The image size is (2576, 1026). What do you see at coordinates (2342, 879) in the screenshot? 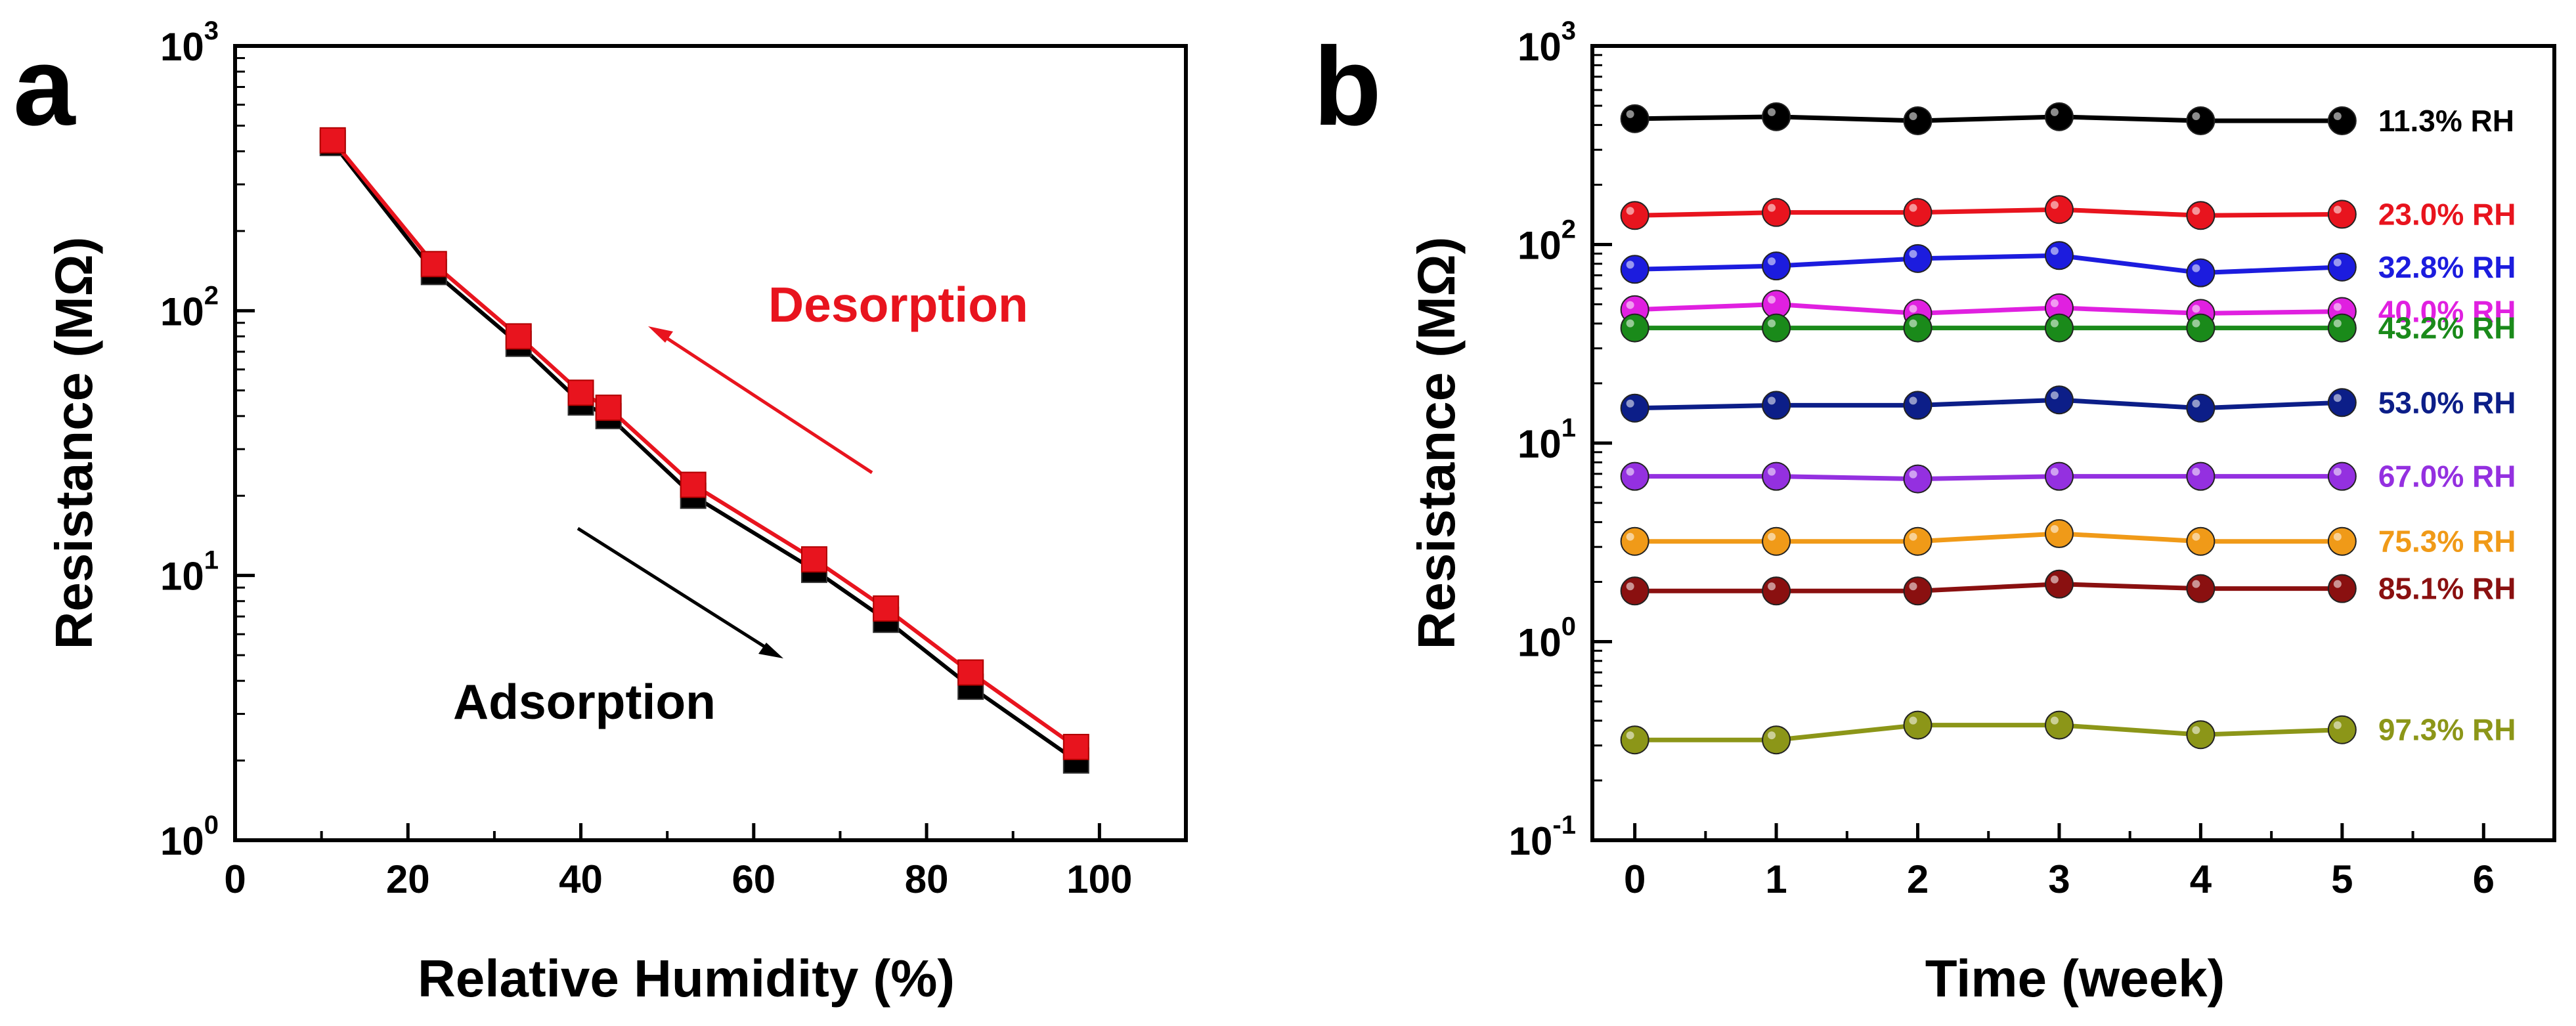
I see `panel-b-x-tick-label: 5` at bounding box center [2342, 879].